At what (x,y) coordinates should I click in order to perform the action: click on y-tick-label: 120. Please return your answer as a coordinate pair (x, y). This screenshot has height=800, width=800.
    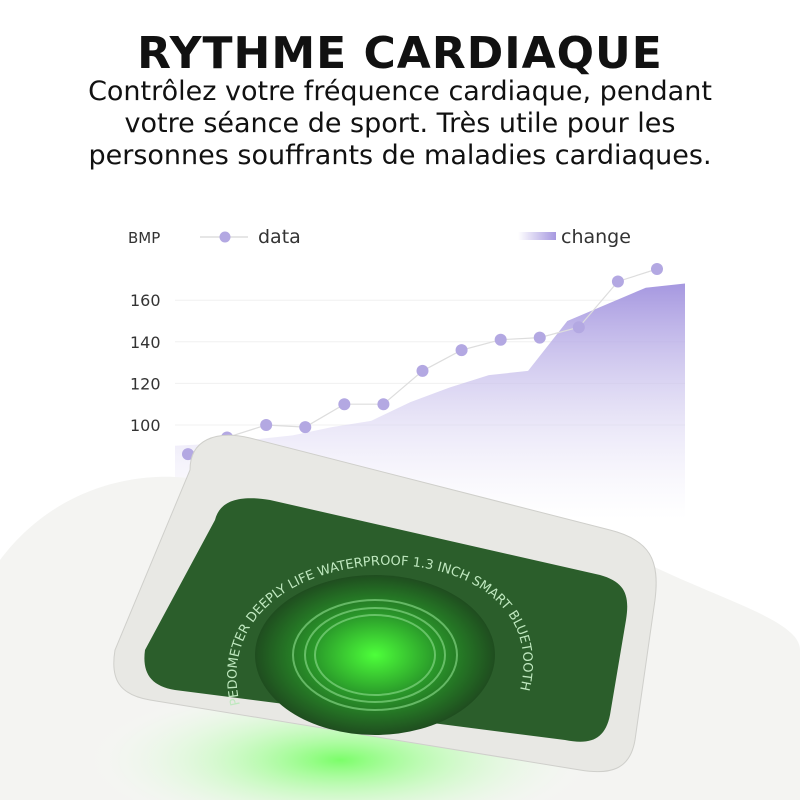
    Looking at the image, I should click on (145, 383).